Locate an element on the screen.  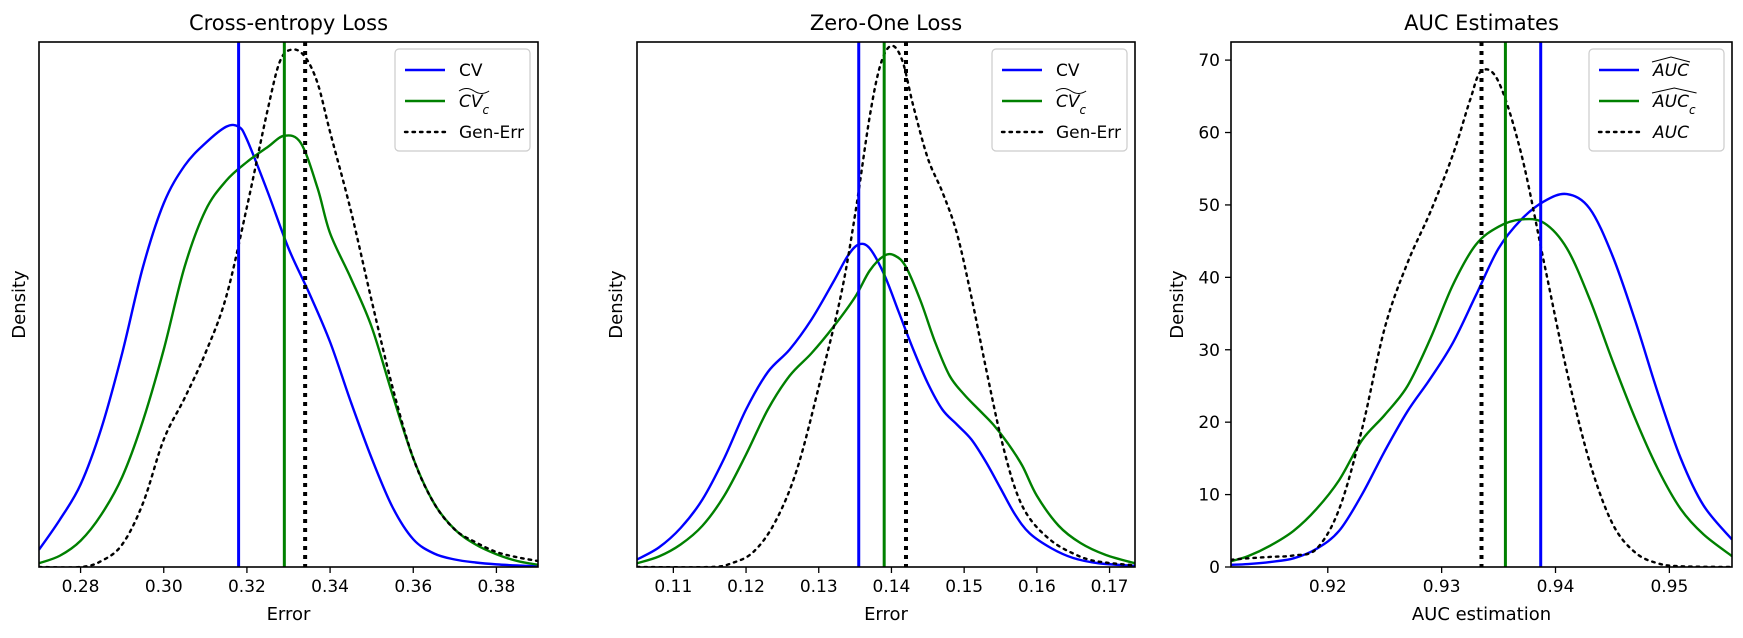
x-tick-label: 0.92 is located at coordinates (1328, 587).